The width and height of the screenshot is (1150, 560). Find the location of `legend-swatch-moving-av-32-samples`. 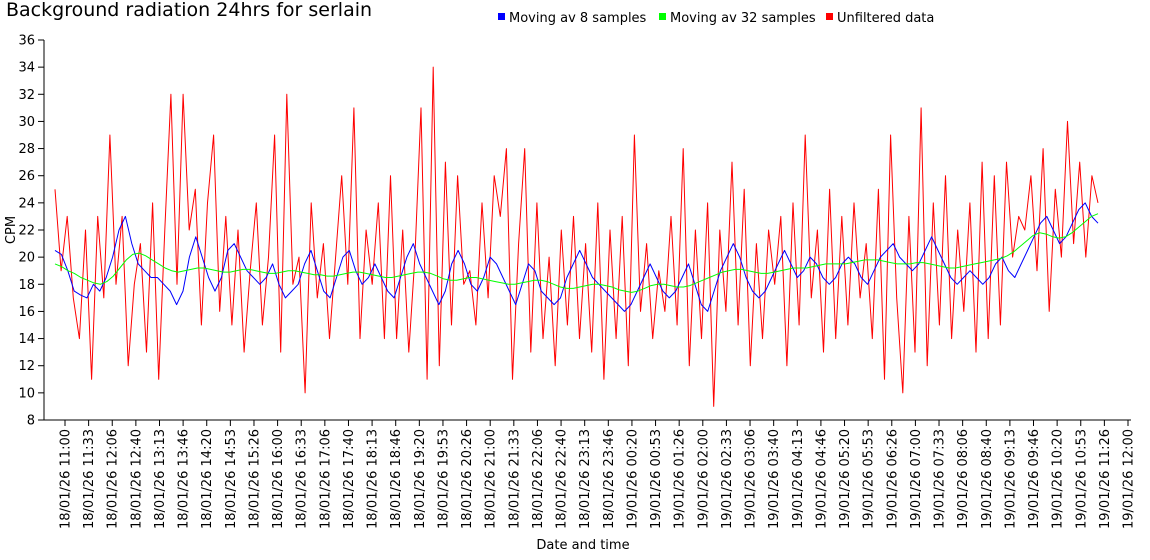

legend-swatch-moving-av-32-samples is located at coordinates (662, 16).